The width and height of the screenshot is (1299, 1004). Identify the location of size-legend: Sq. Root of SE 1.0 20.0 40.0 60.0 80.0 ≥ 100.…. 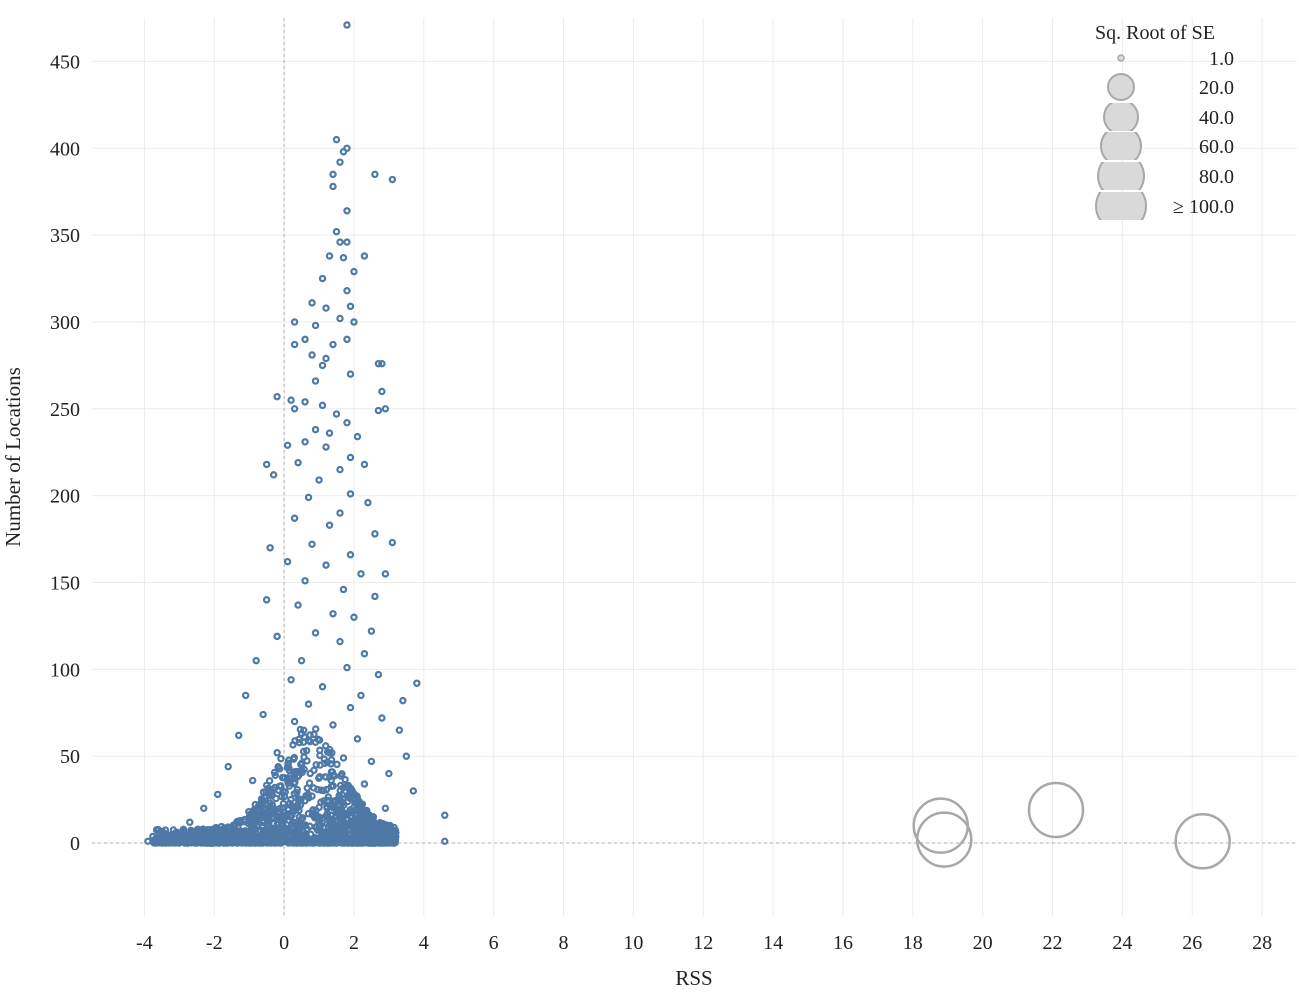
(1164, 121).